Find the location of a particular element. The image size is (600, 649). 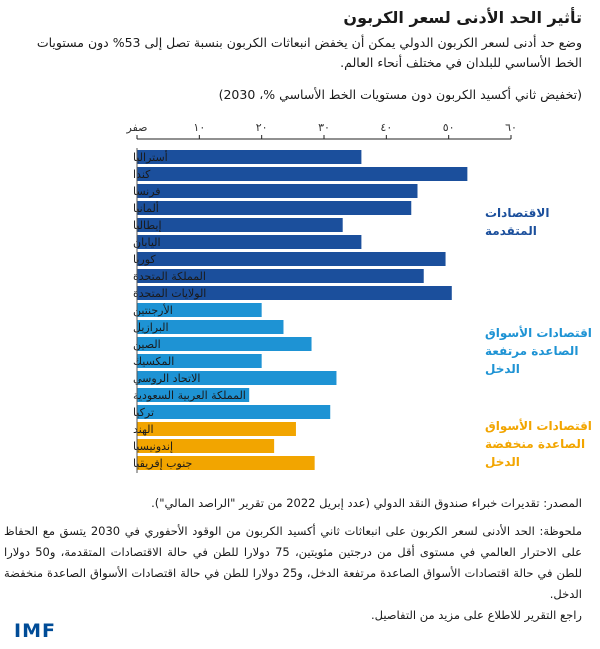

category-label: الولايات المتحدة is located at coordinates (169, 293).